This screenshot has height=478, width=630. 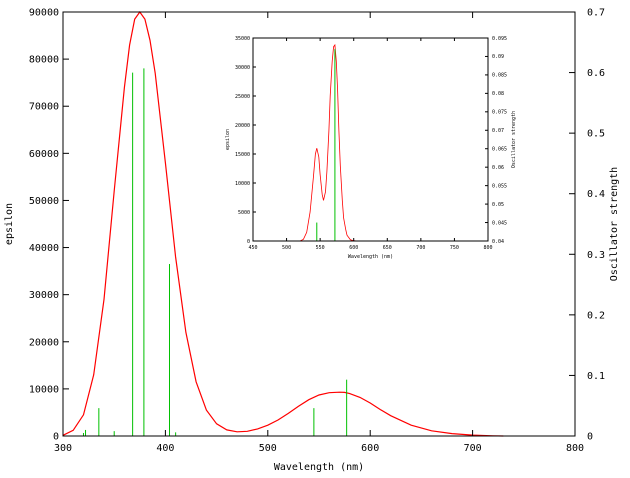 I want to click on inset-x-tick-label: 750, so click(x=454, y=248).